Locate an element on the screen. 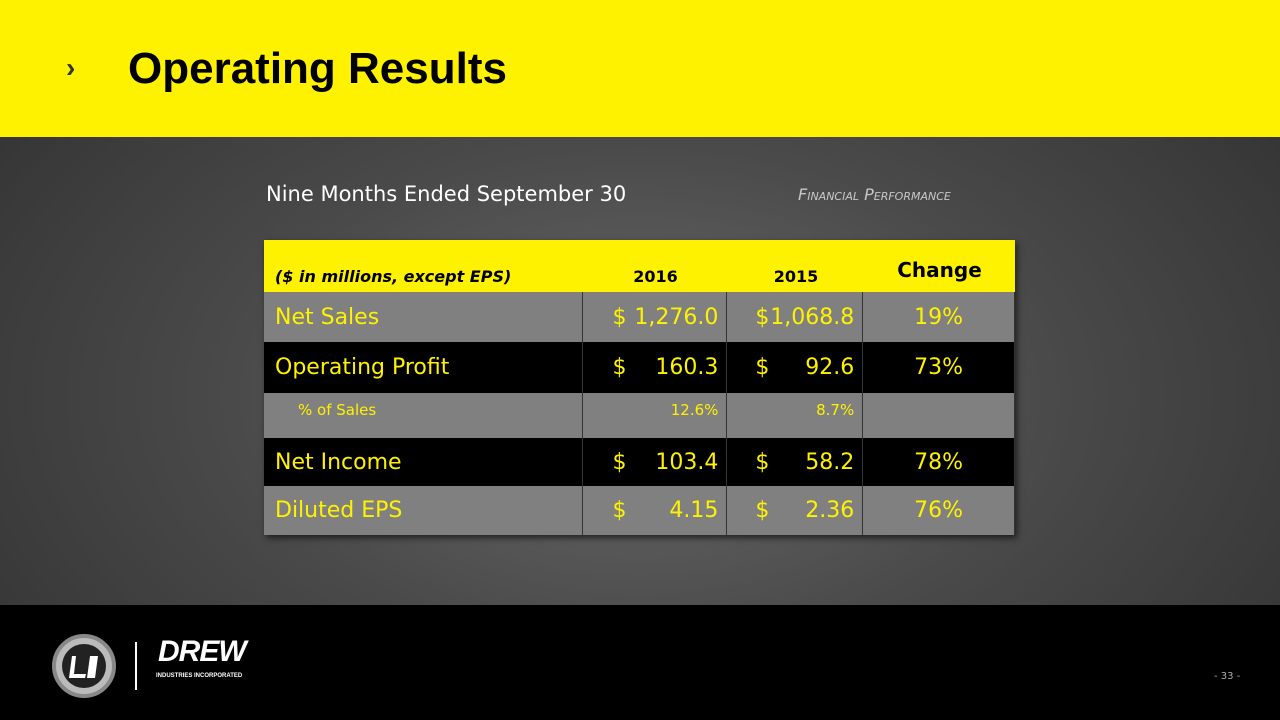  column-header: Change is located at coordinates (939, 270).